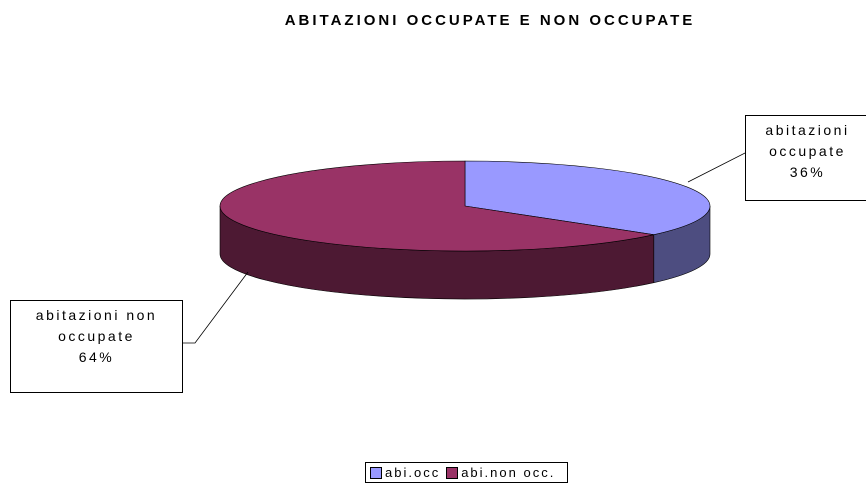  Describe the element at coordinates (490, 20) in the screenshot. I see `chart-title: ABITAZIONI OCCUPATE E NON OCCUPATE` at that location.